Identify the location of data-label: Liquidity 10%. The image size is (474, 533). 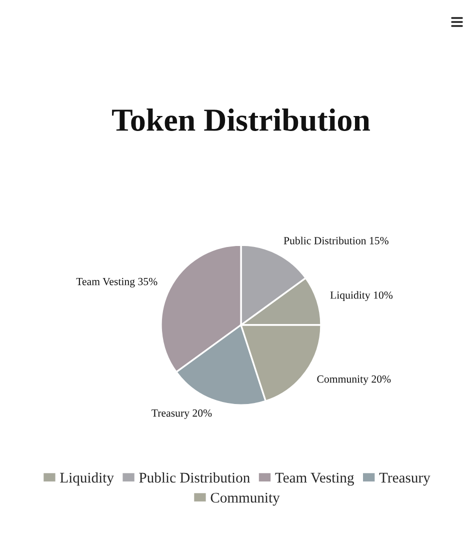
(361, 296).